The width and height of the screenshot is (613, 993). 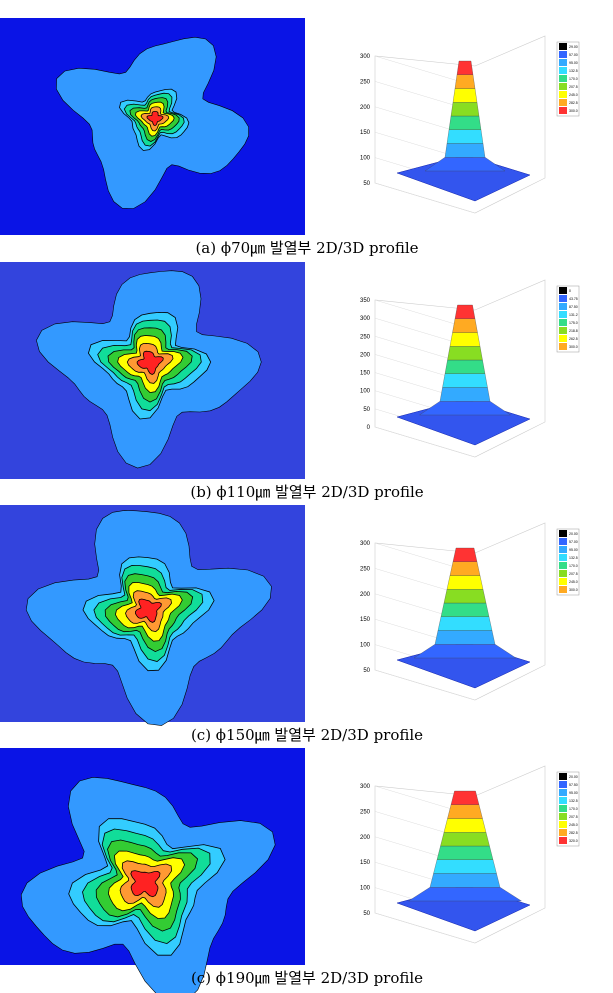 I want to click on legend-label: 20.00, so click(x=573, y=534).